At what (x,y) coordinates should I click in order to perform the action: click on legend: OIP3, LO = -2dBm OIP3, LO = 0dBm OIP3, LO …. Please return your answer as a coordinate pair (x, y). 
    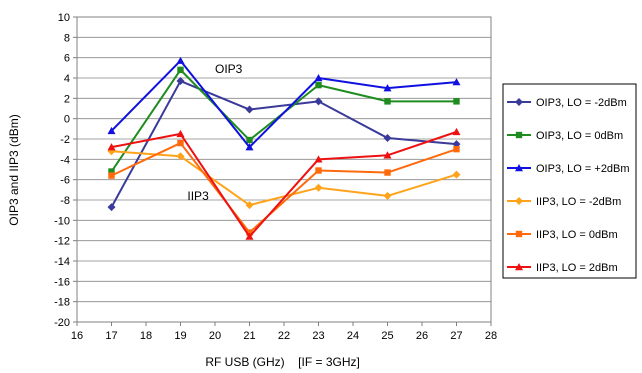
    Looking at the image, I should click on (569, 181).